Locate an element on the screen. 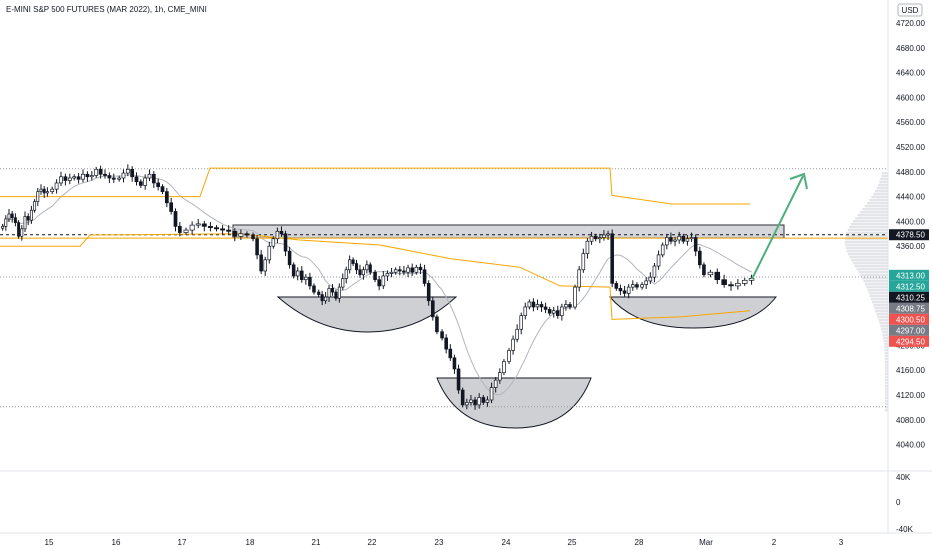 The width and height of the screenshot is (932, 550). right-shoulder is located at coordinates (693, 312).